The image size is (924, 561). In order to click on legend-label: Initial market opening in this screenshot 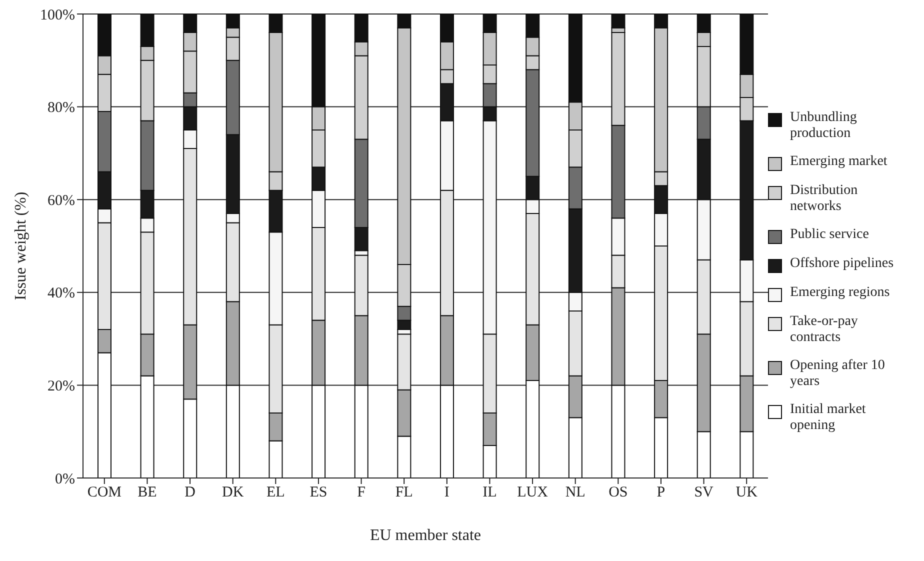, I will do `click(828, 418)`.